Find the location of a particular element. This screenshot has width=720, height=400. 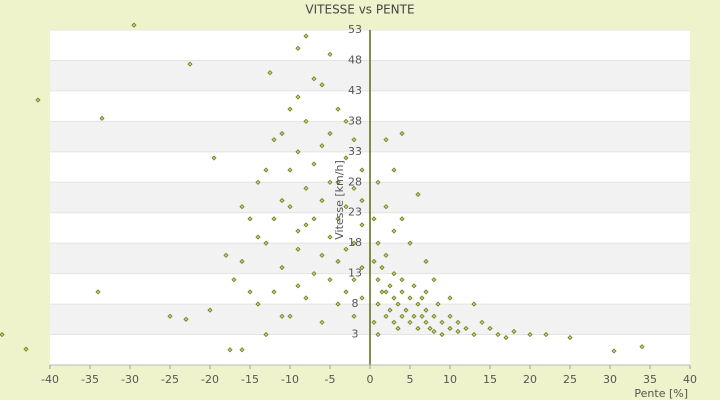

y-tick-label: 13 is located at coordinates (355, 273).